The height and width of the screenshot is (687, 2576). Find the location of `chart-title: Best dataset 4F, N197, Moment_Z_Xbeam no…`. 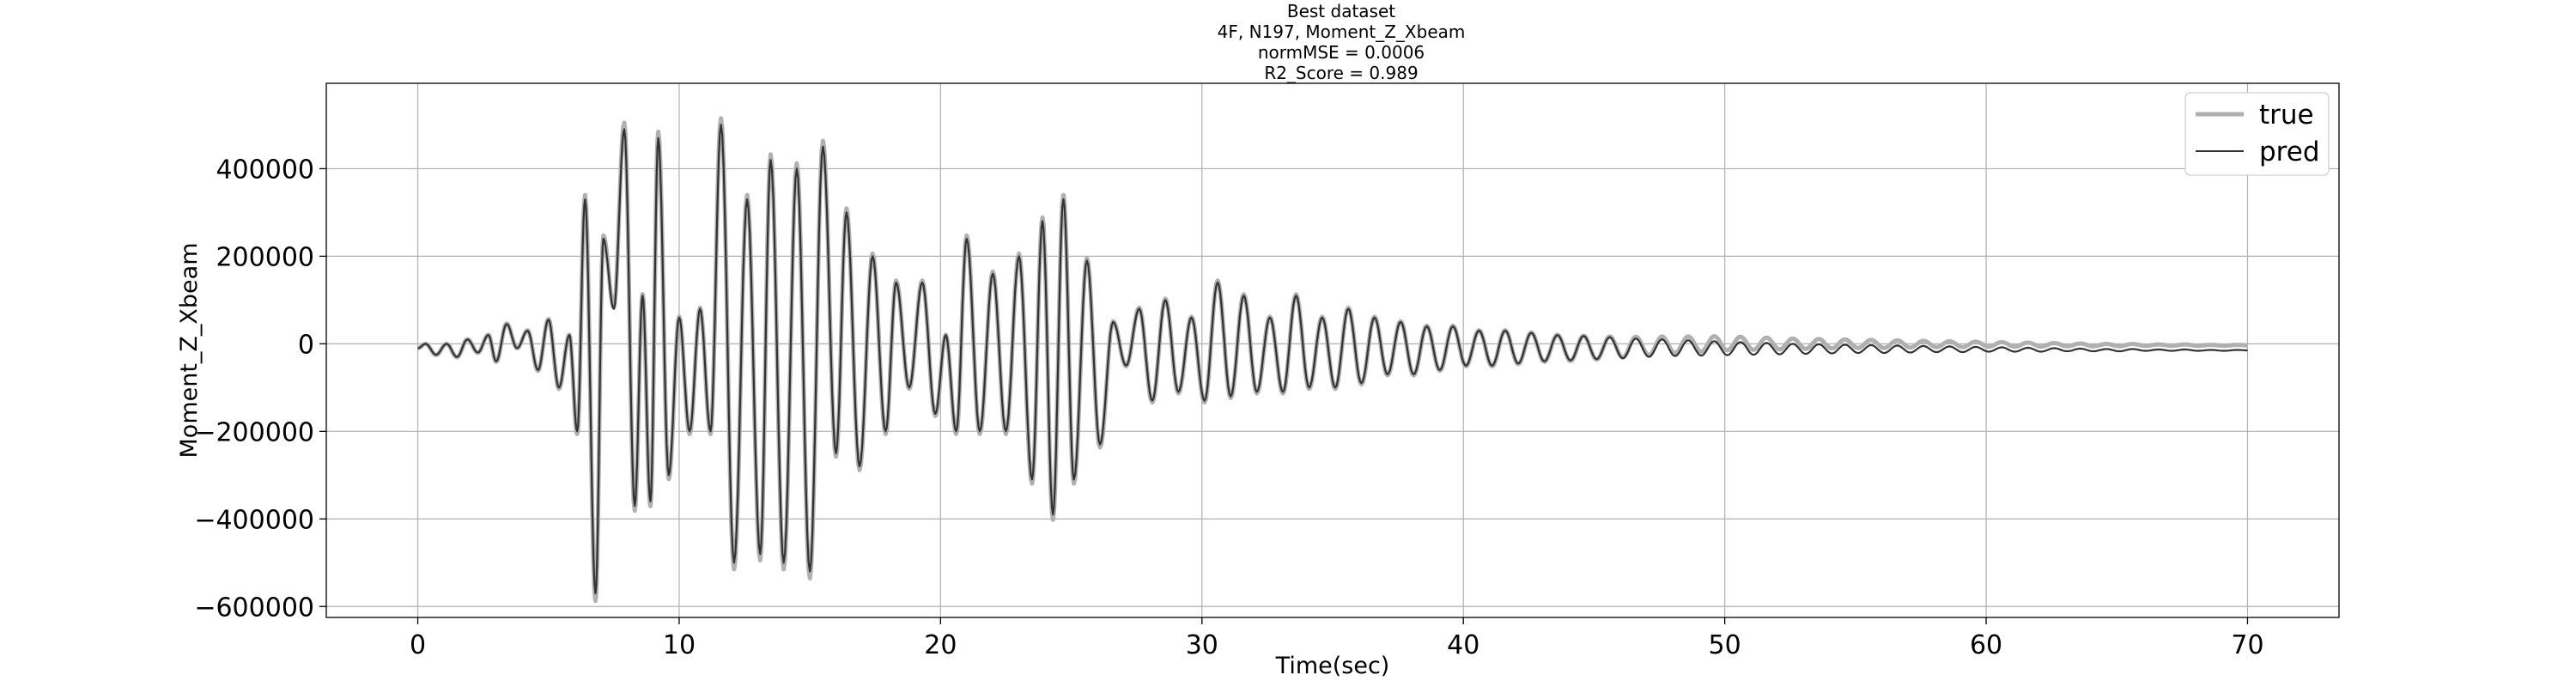

chart-title: Best dataset 4F, N197, Moment_Z_Xbeam no… is located at coordinates (1342, 42).